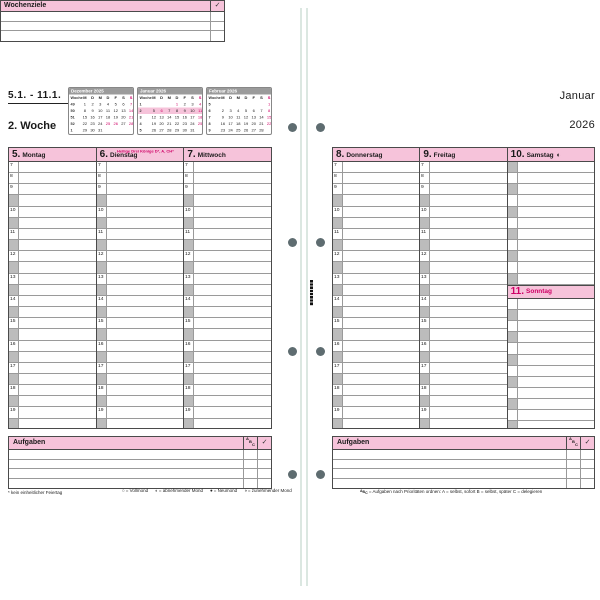 Image resolution: width=600 pixels, height=600 pixels. What do you see at coordinates (102, 234) in the screenshot?
I see `time-gutter: 11` at bounding box center [102, 234].